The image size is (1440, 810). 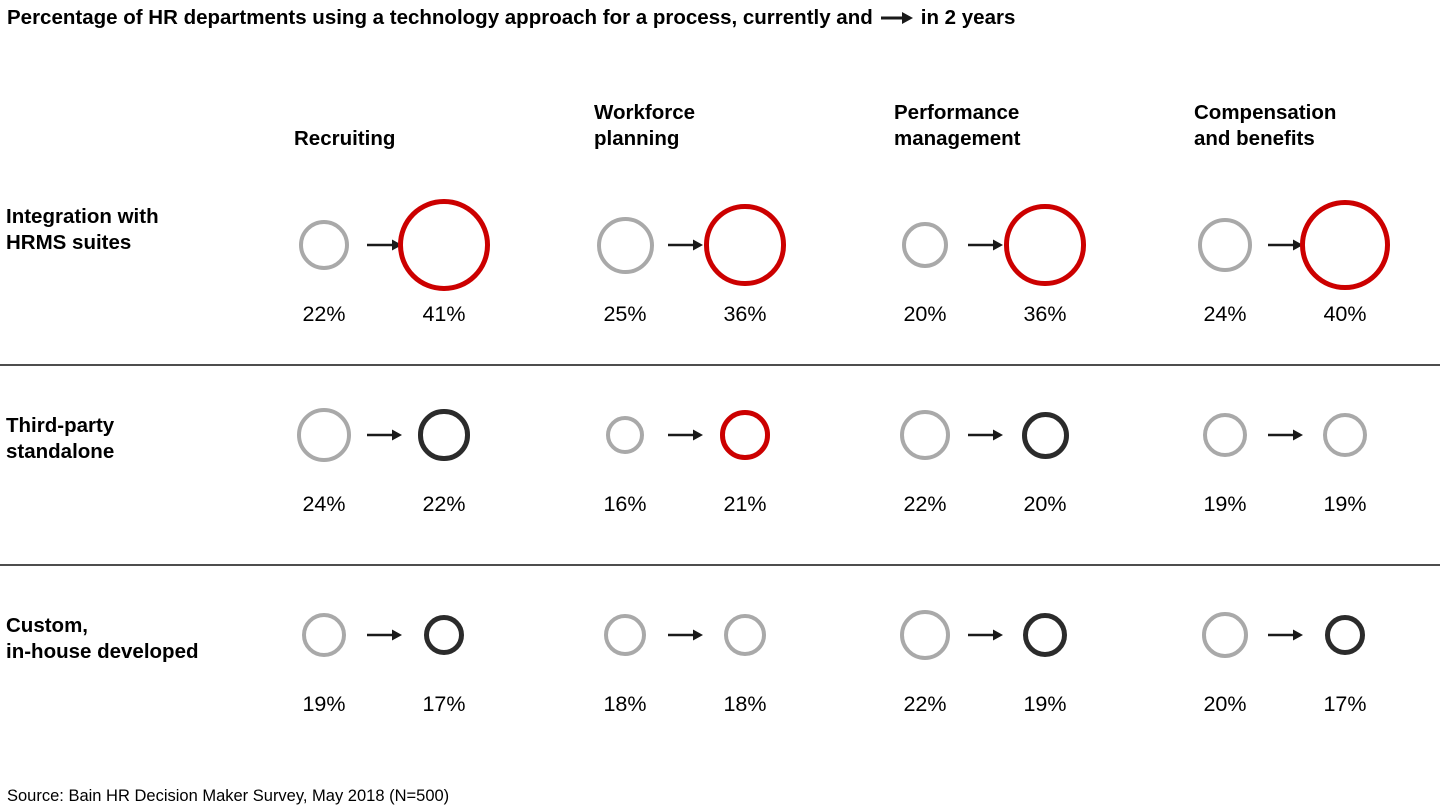 What do you see at coordinates (625, 504) in the screenshot?
I see `current-value: 16%` at bounding box center [625, 504].